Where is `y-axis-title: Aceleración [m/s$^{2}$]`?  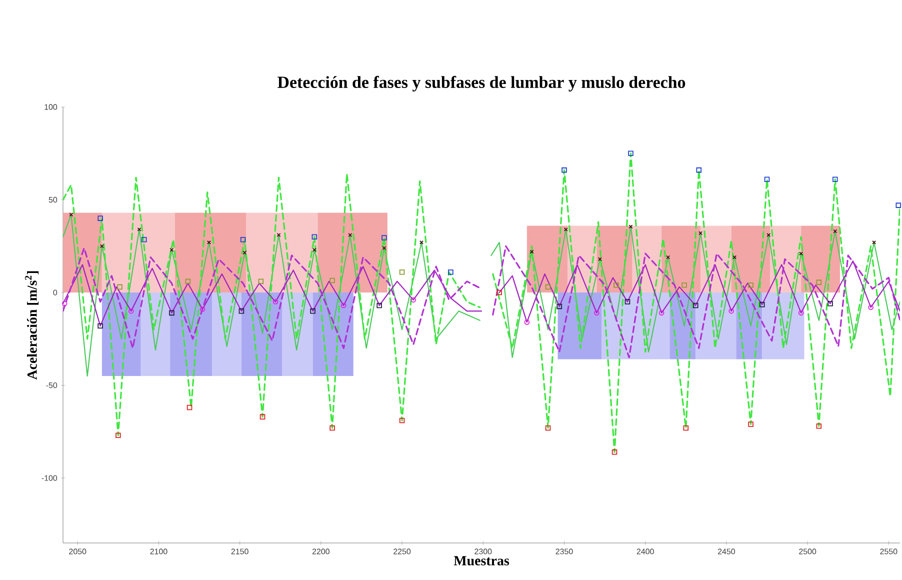
y-axis-title: Aceleración [m/s$^{2}$] is located at coordinates (32, 325).